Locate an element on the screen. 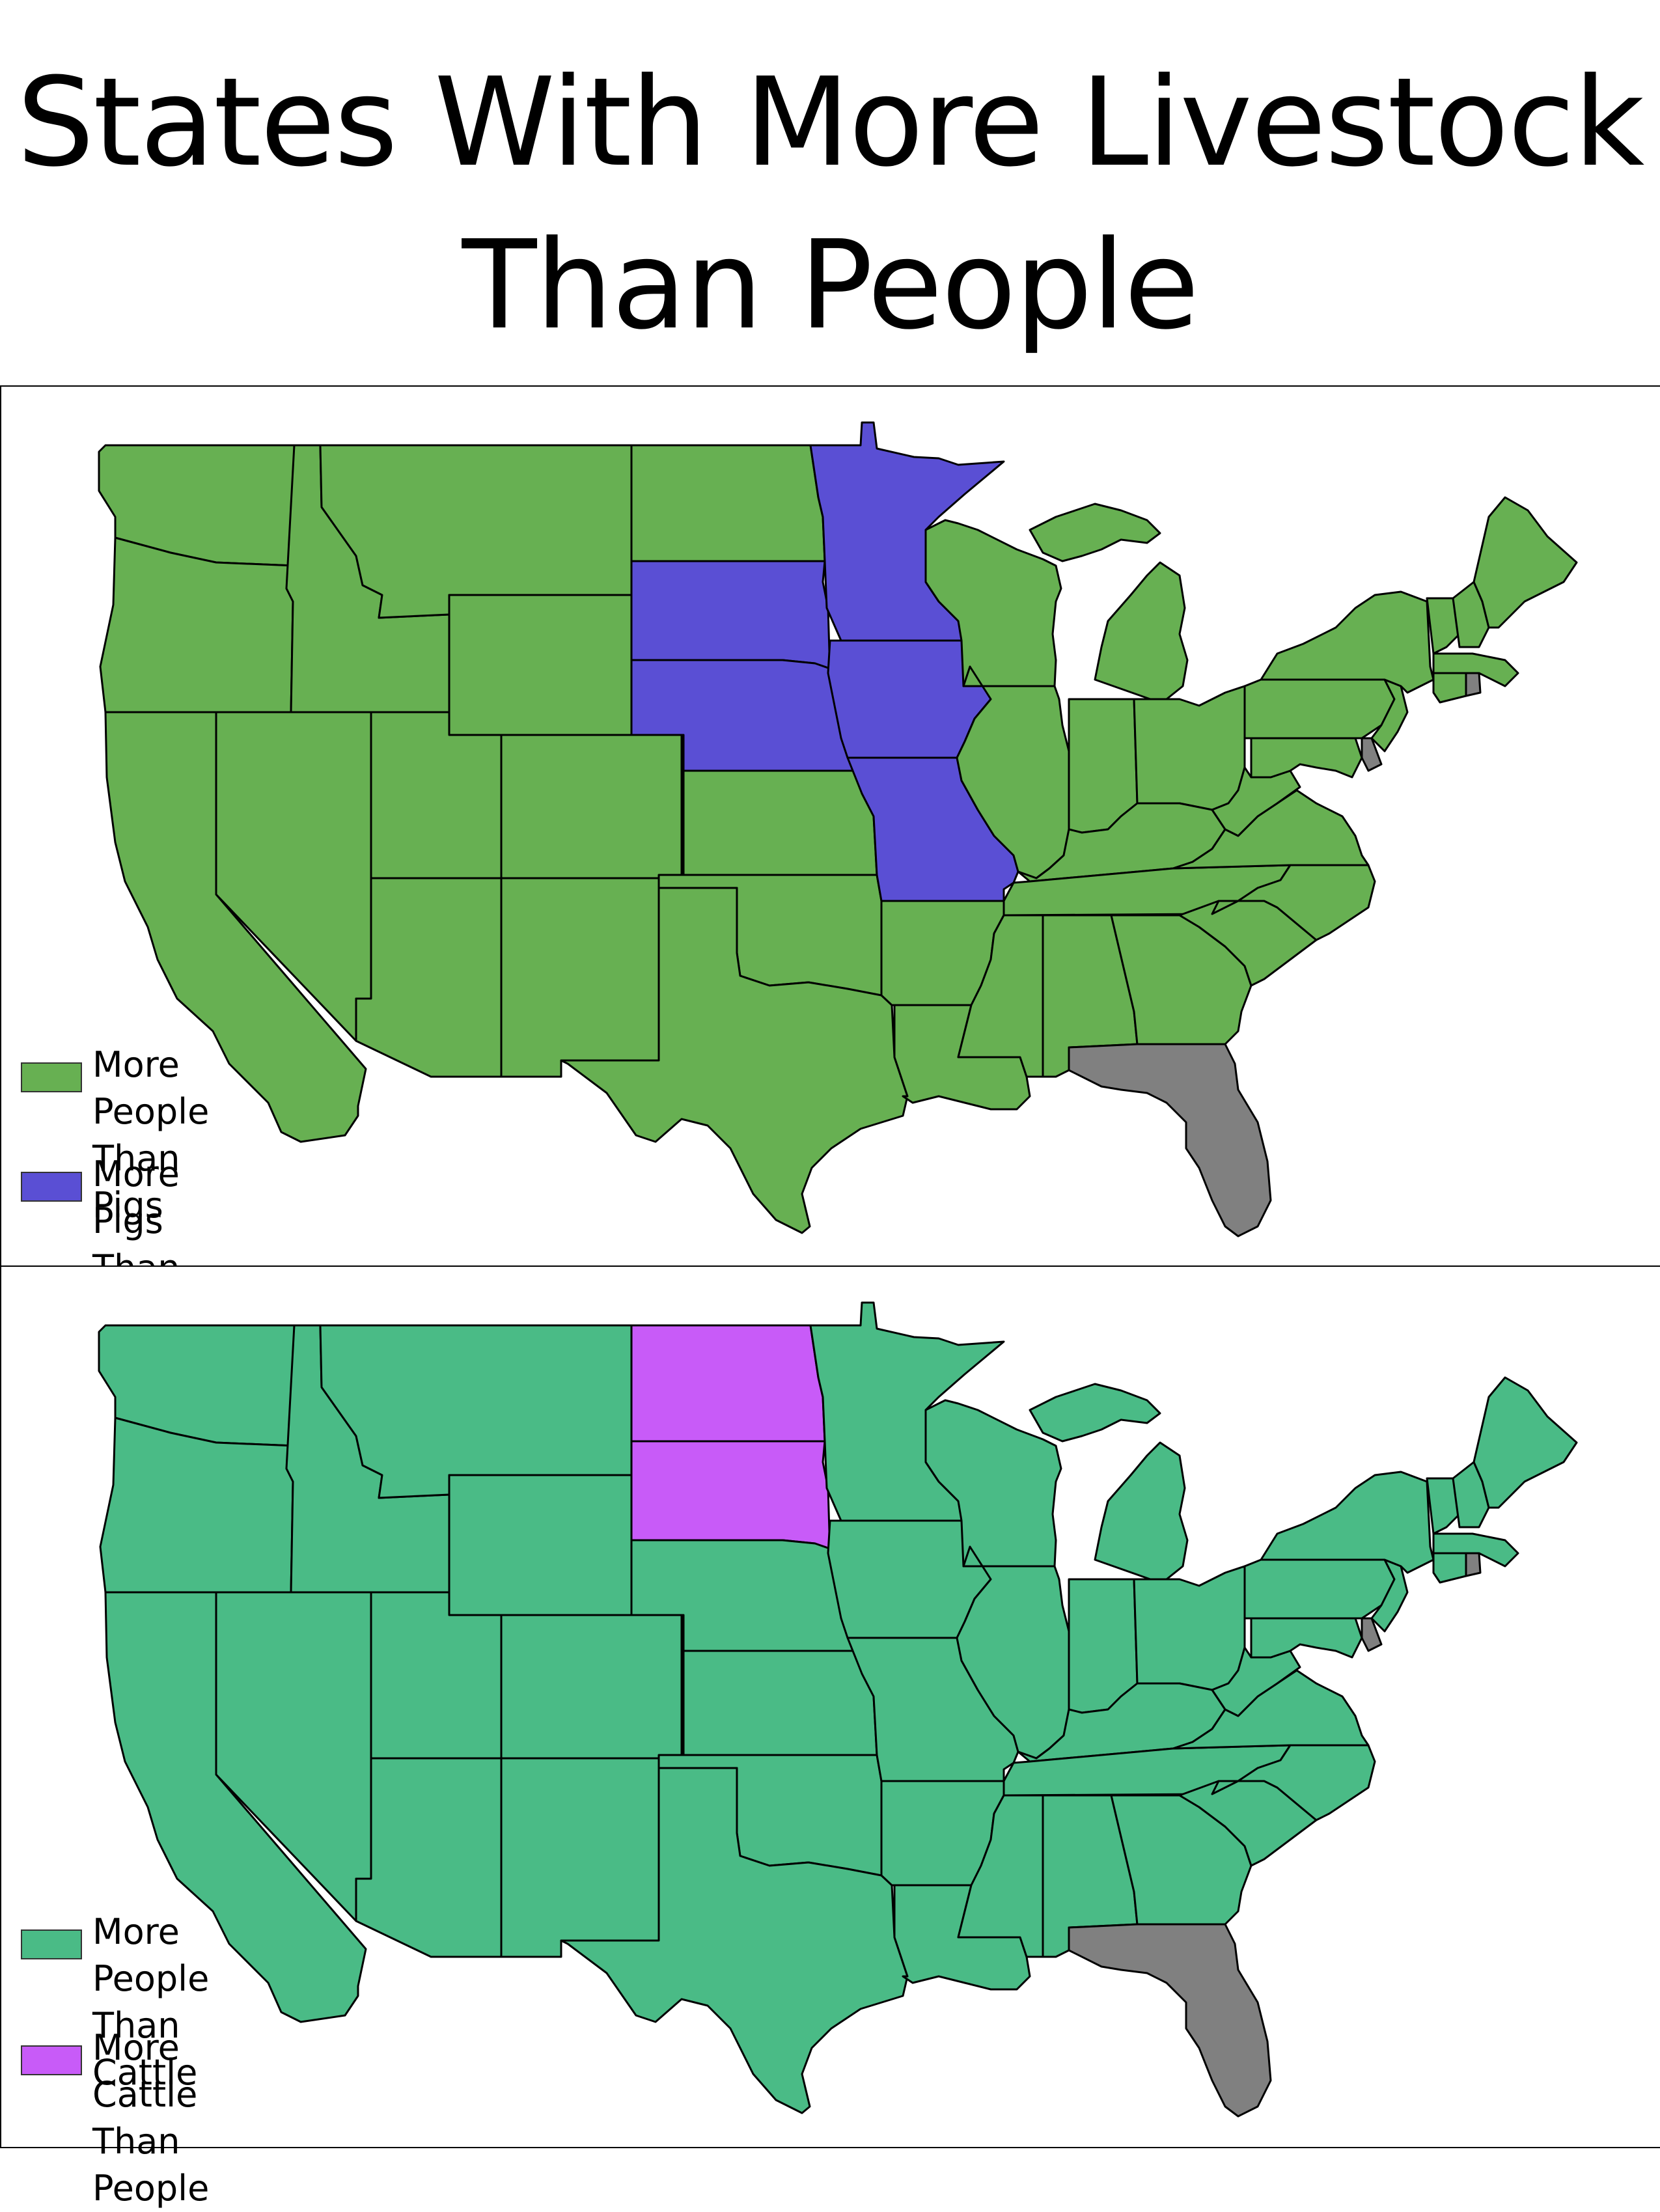  legend-label: More People Than Cattle is located at coordinates (151, 2002).